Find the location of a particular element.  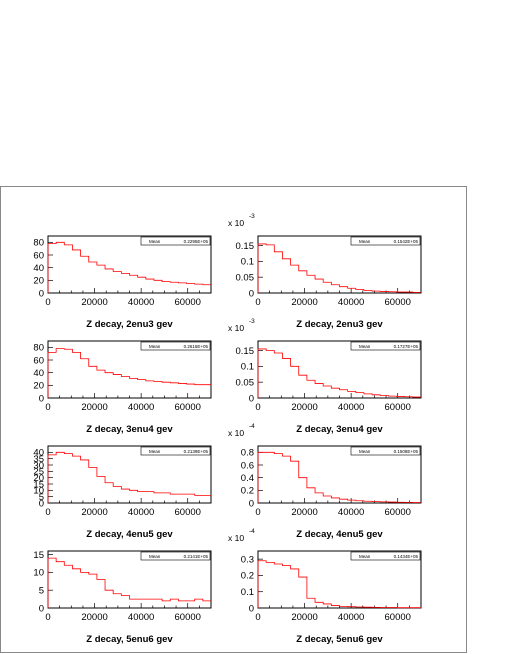

stat-value: 0.2616E+05 is located at coordinates (196, 346).